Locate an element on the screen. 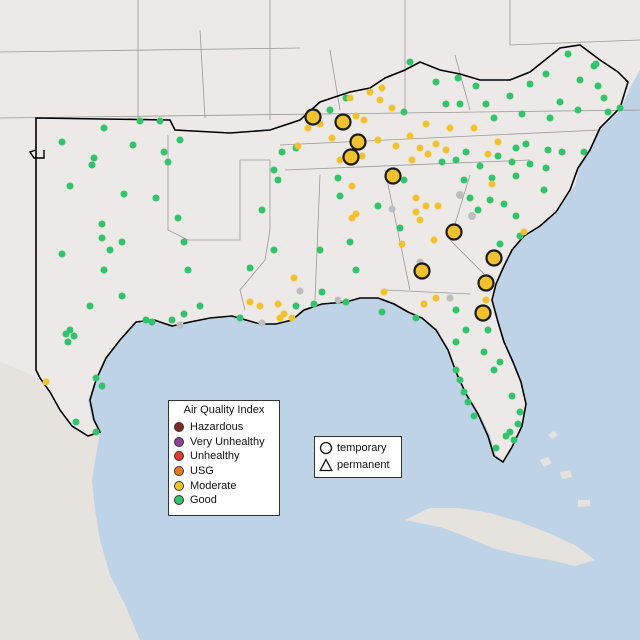 This screenshot has width=640, height=640. legend-item-good: Good is located at coordinates (224, 500).